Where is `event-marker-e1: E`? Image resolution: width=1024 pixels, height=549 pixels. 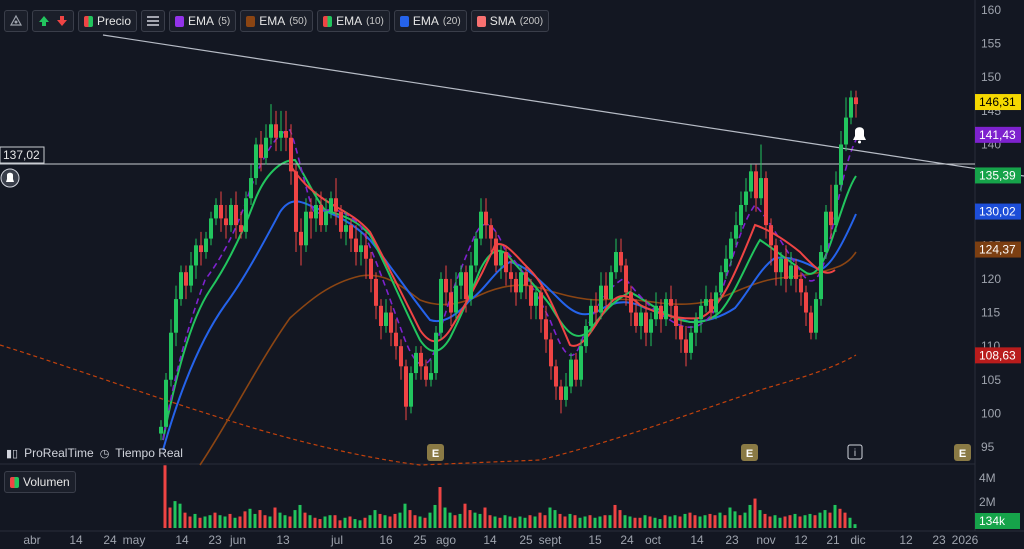
event-marker-e1: E is located at coordinates (435, 452).